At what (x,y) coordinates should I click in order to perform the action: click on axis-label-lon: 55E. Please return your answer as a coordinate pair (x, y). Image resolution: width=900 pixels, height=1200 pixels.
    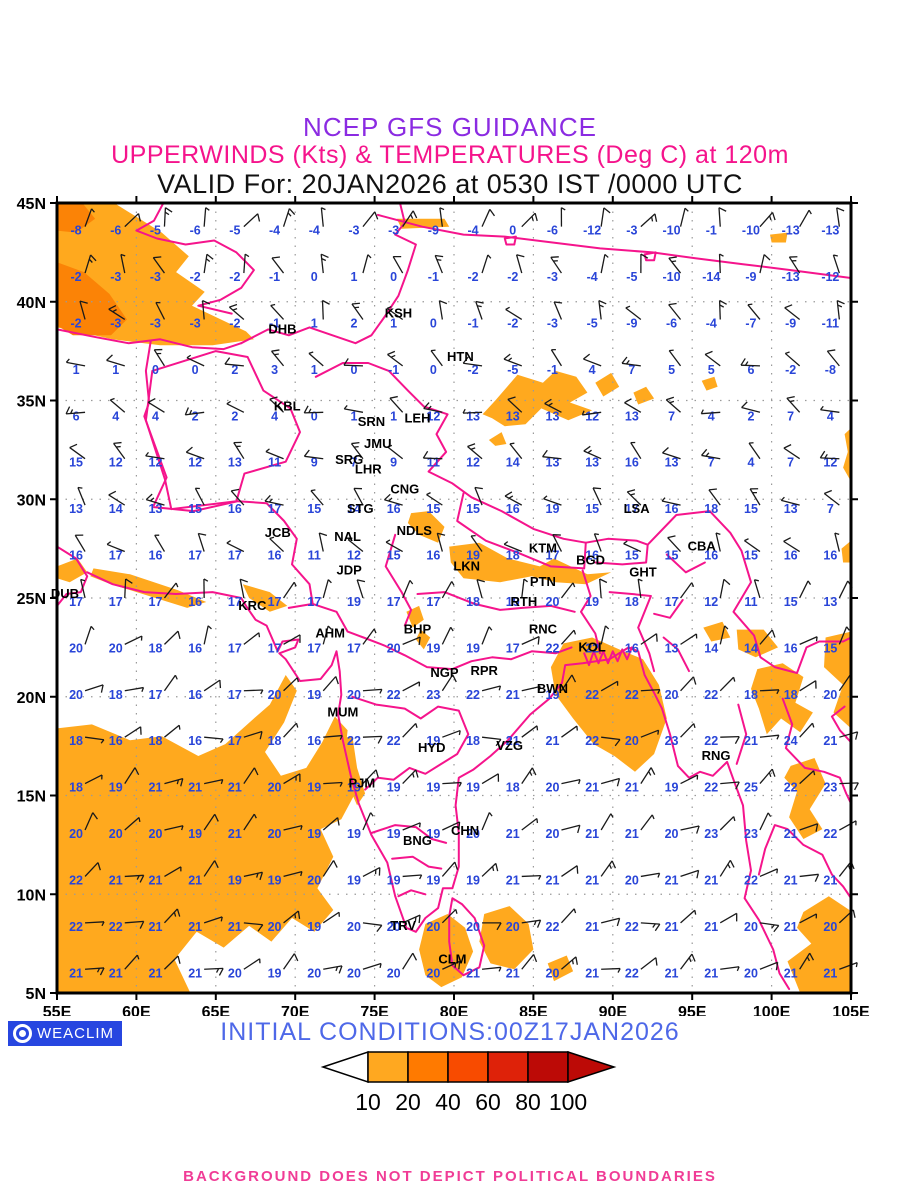
    Looking at the image, I should click on (57, 1010).